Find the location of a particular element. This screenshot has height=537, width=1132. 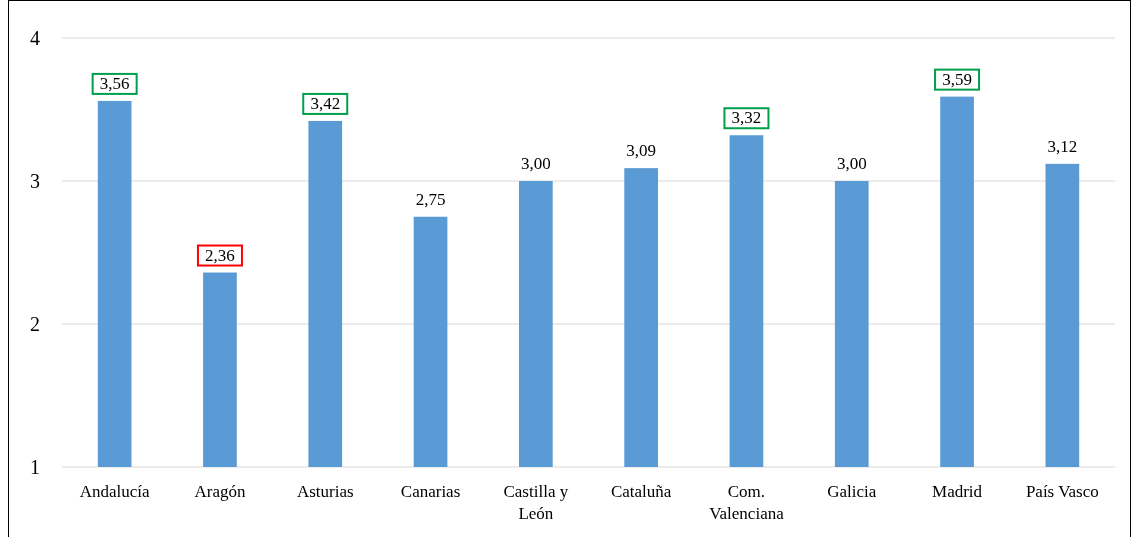

data-label: 3,59 is located at coordinates (957, 79).